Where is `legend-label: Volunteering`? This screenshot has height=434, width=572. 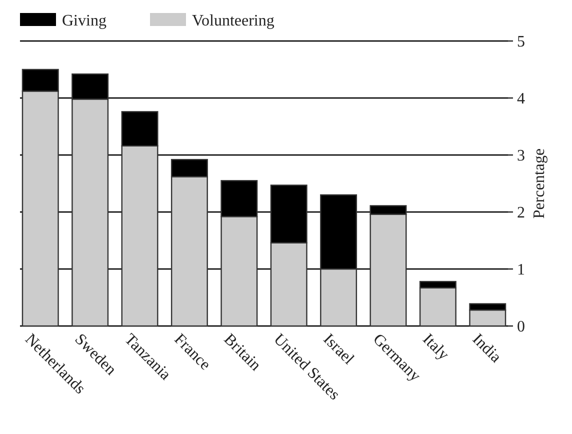
legend-label: Volunteering is located at coordinates (233, 21).